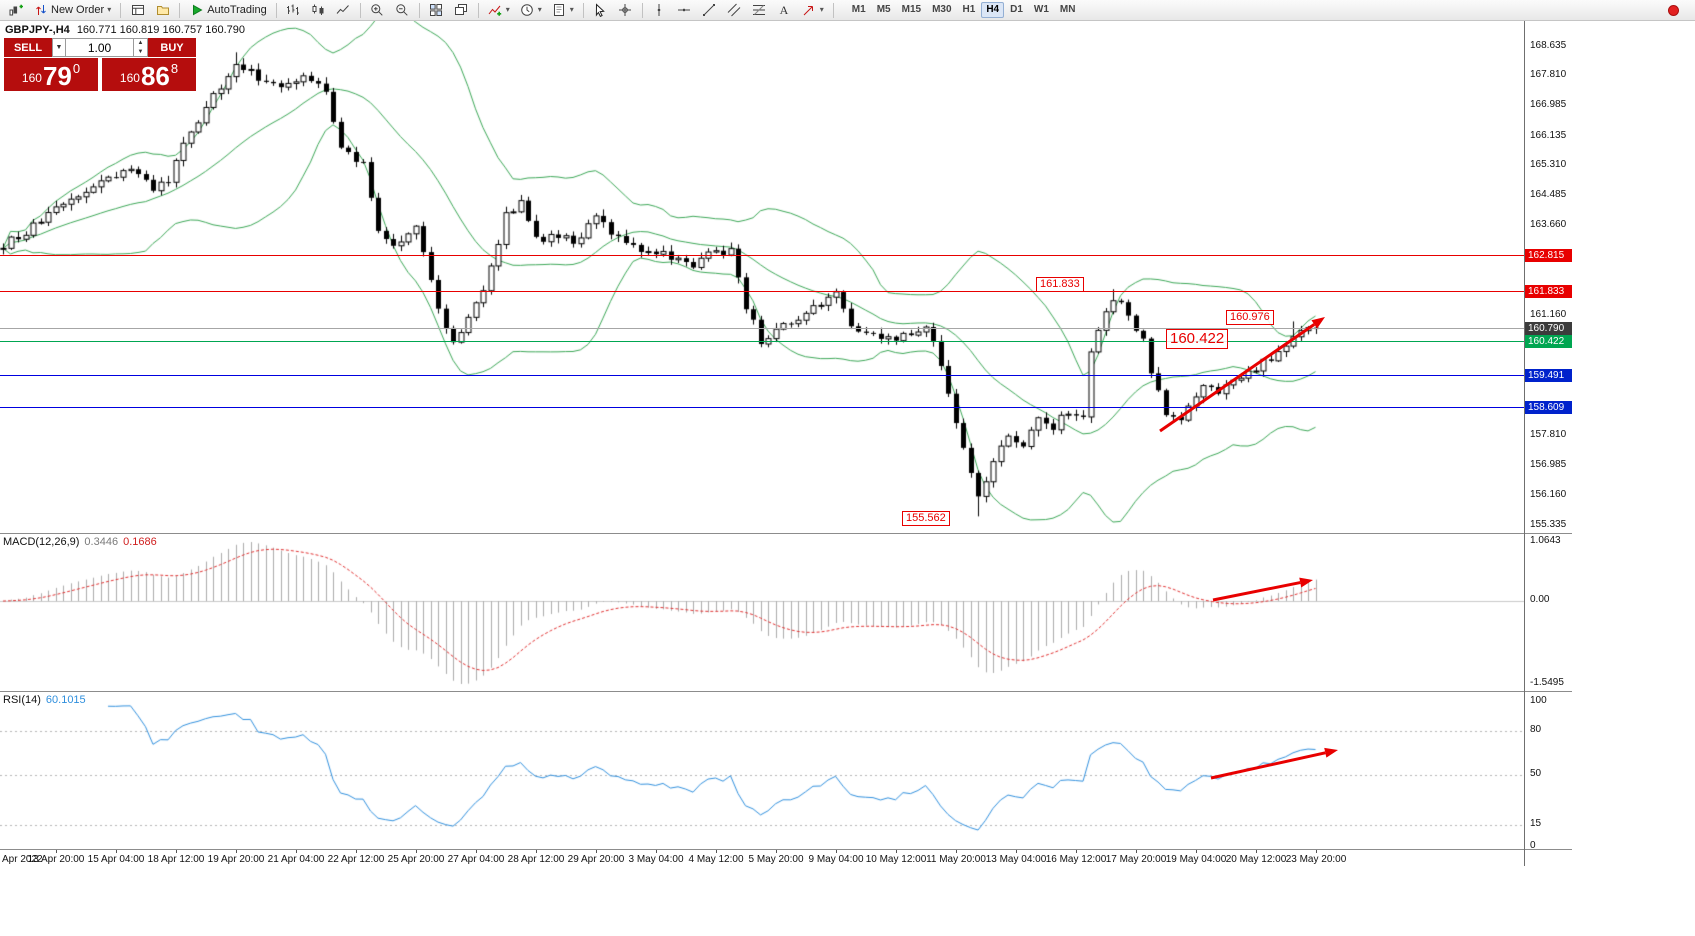  What do you see at coordinates (1548, 434) in the screenshot?
I see `price-scale-label: 157.810` at bounding box center [1548, 434].